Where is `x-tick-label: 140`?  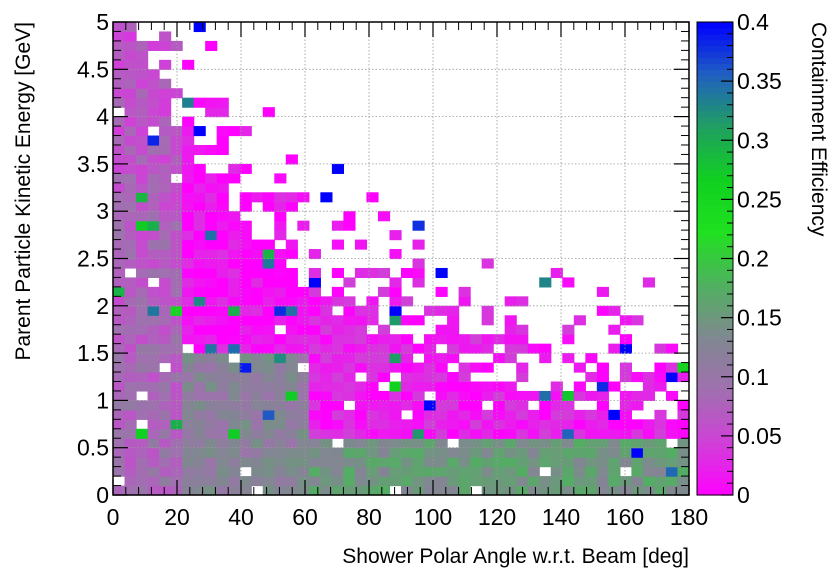 x-tick-label: 140 is located at coordinates (561, 517).